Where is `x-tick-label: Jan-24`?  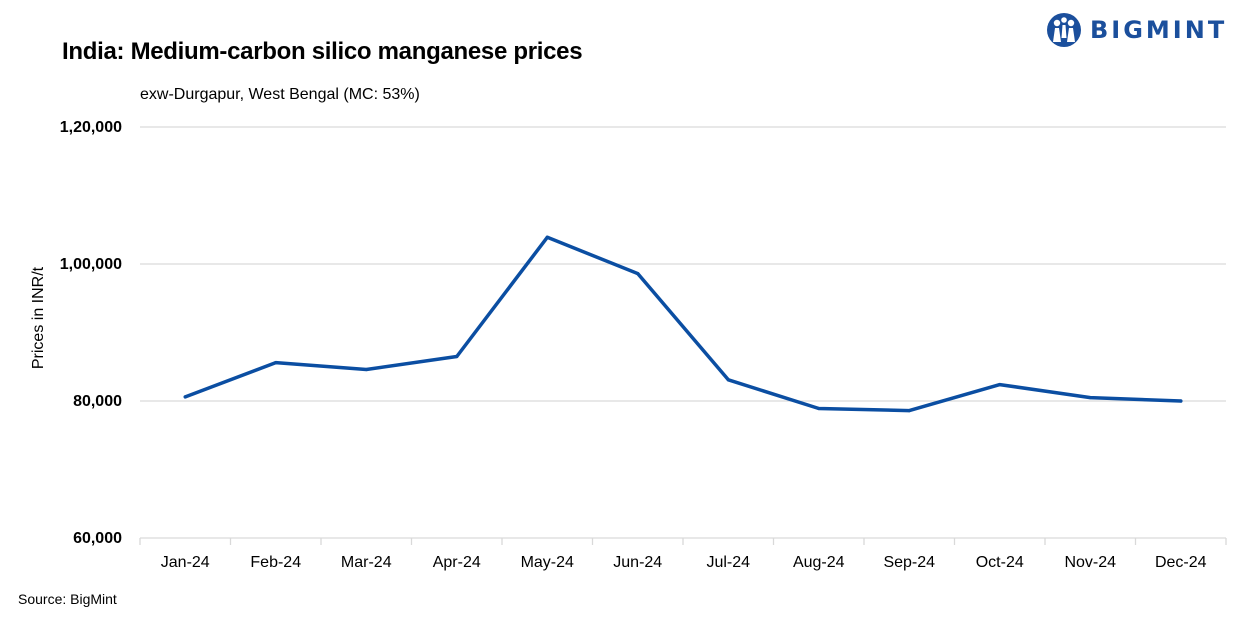 x-tick-label: Jan-24 is located at coordinates (185, 562).